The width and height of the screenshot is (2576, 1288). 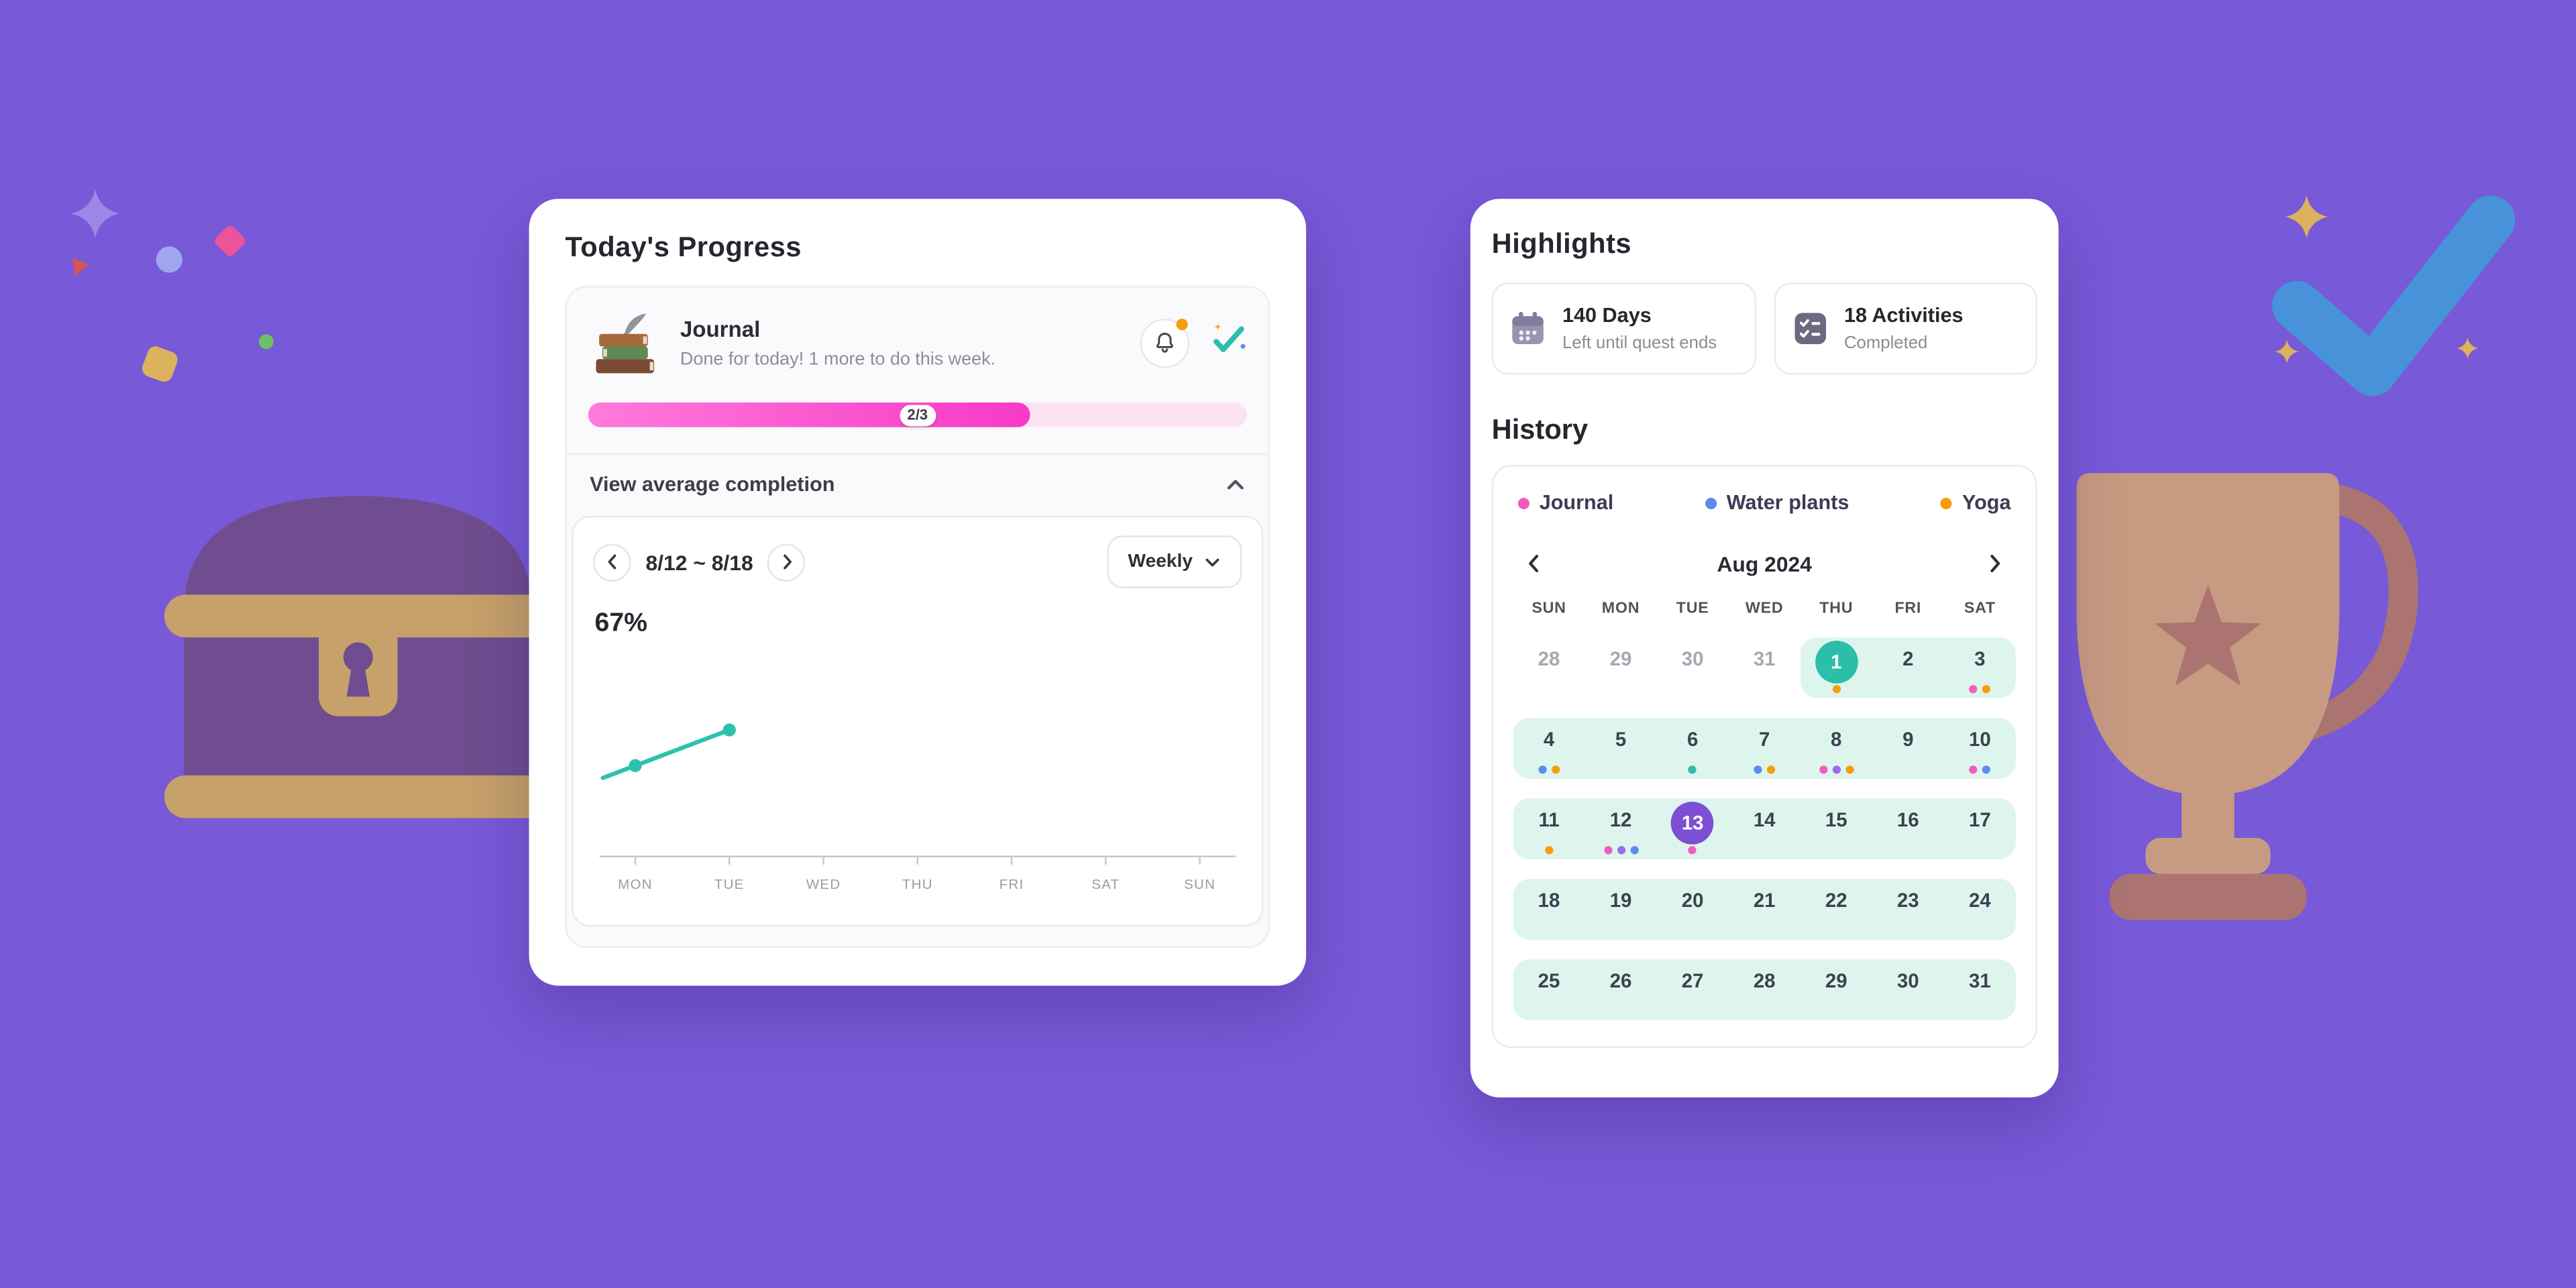 What do you see at coordinates (1012, 884) in the screenshot?
I see `svg-text: FRI` at bounding box center [1012, 884].